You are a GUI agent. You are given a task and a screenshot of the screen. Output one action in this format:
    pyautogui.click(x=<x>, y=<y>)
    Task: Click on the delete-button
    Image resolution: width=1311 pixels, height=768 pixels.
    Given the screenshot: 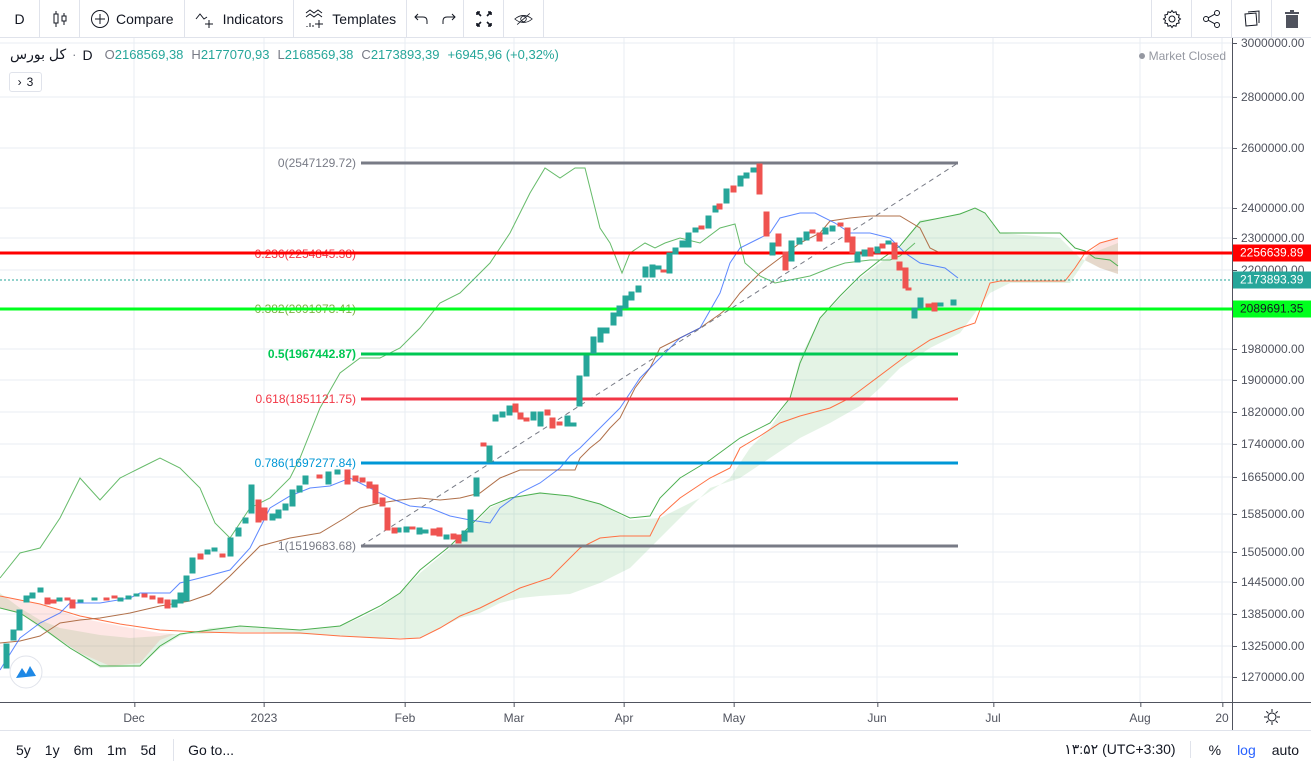 What is the action you would take?
    pyautogui.click(x=1291, y=19)
    